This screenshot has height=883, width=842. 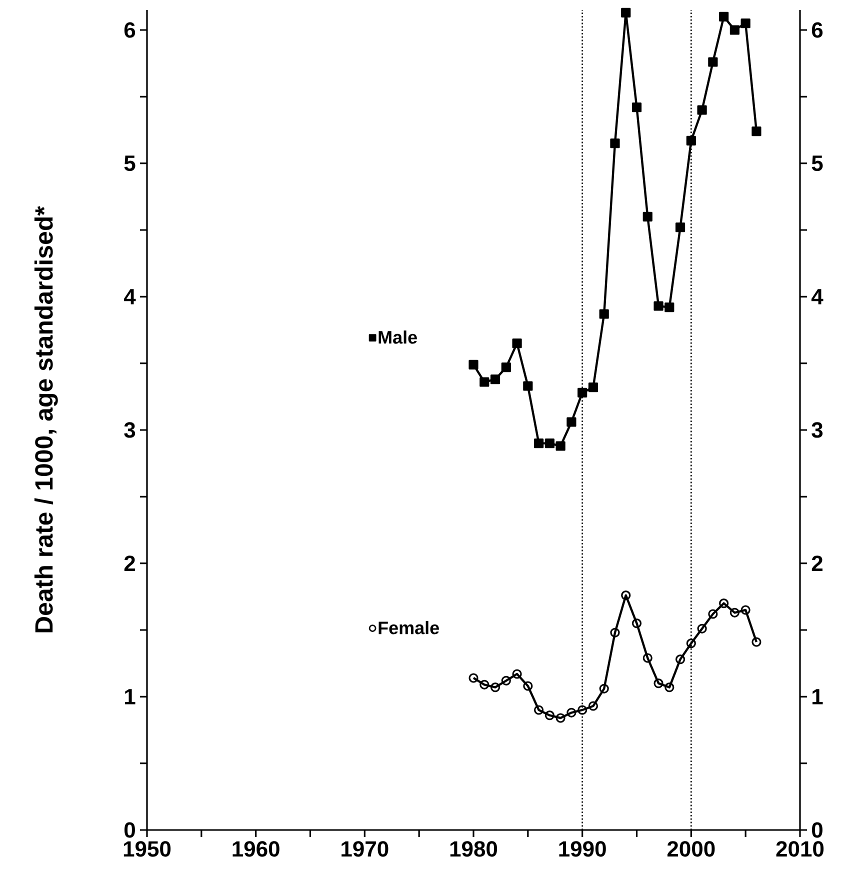 What do you see at coordinates (474, 849) in the screenshot?
I see `x-tick-label: 1980` at bounding box center [474, 849].